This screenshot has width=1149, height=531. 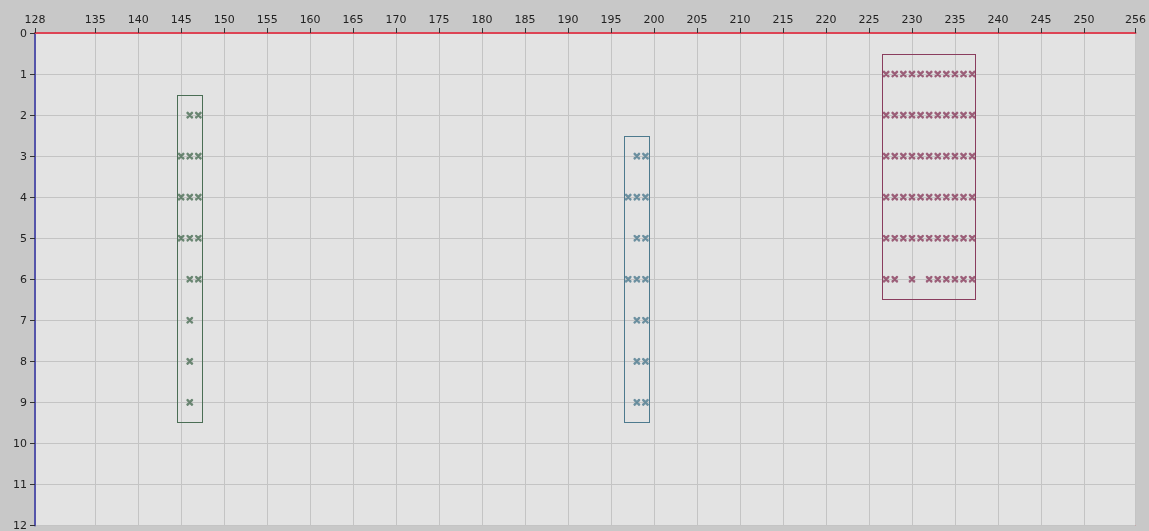 What do you see at coordinates (568, 19) in the screenshot?
I see `x-tick-label: 190` at bounding box center [568, 19].